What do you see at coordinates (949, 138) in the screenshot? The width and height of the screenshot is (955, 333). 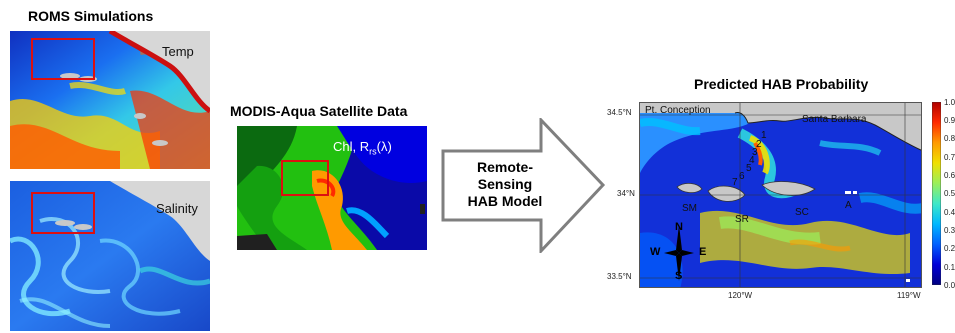 I see `colorbar-tick-0-8: 0.8` at bounding box center [949, 138].